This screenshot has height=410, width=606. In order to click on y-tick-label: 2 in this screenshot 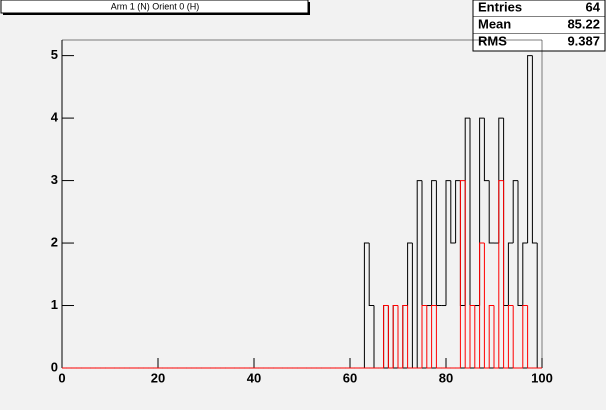, I will do `click(54, 241)`.